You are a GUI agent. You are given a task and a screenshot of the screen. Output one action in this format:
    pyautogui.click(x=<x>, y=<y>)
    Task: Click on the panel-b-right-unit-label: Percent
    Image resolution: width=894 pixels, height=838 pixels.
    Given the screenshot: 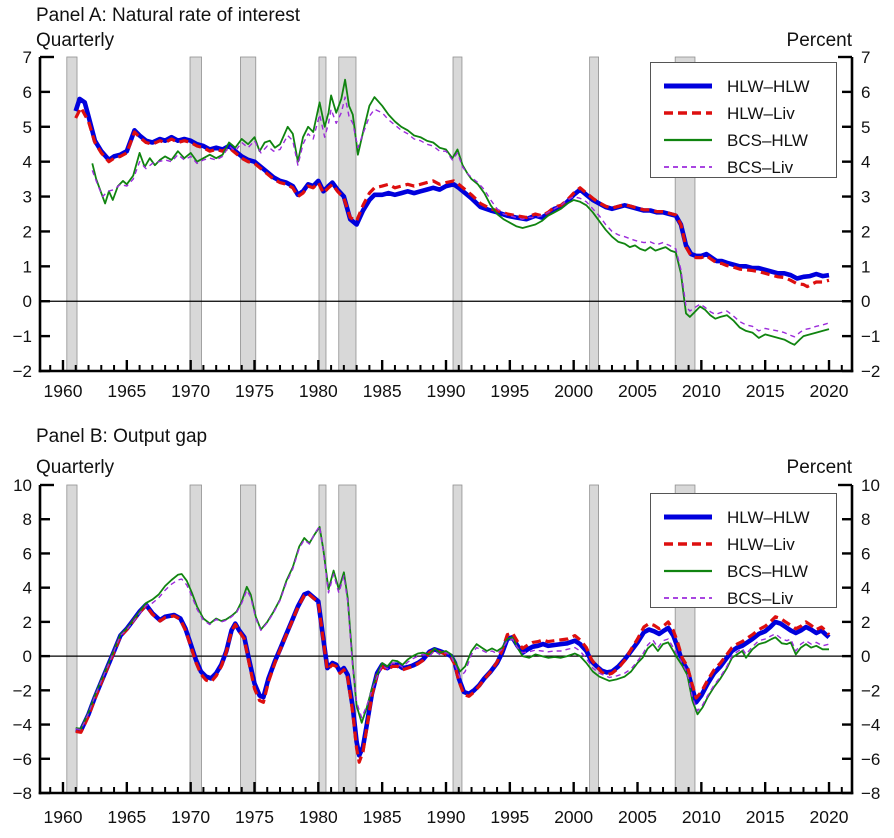 What is the action you would take?
    pyautogui.click(x=819, y=467)
    